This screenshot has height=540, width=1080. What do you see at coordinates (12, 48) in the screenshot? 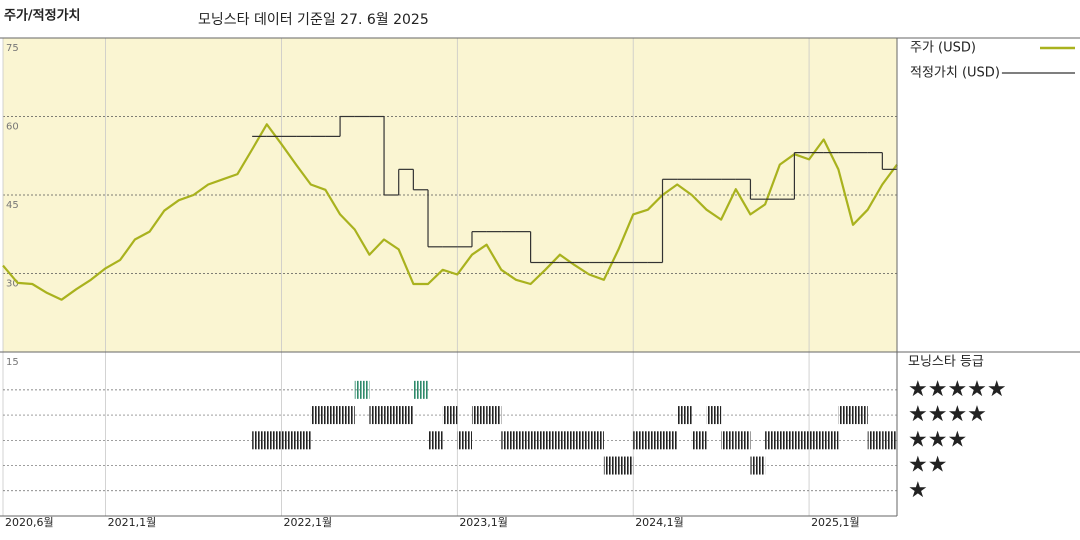
I see `y-tick-label: 75` at bounding box center [12, 48].